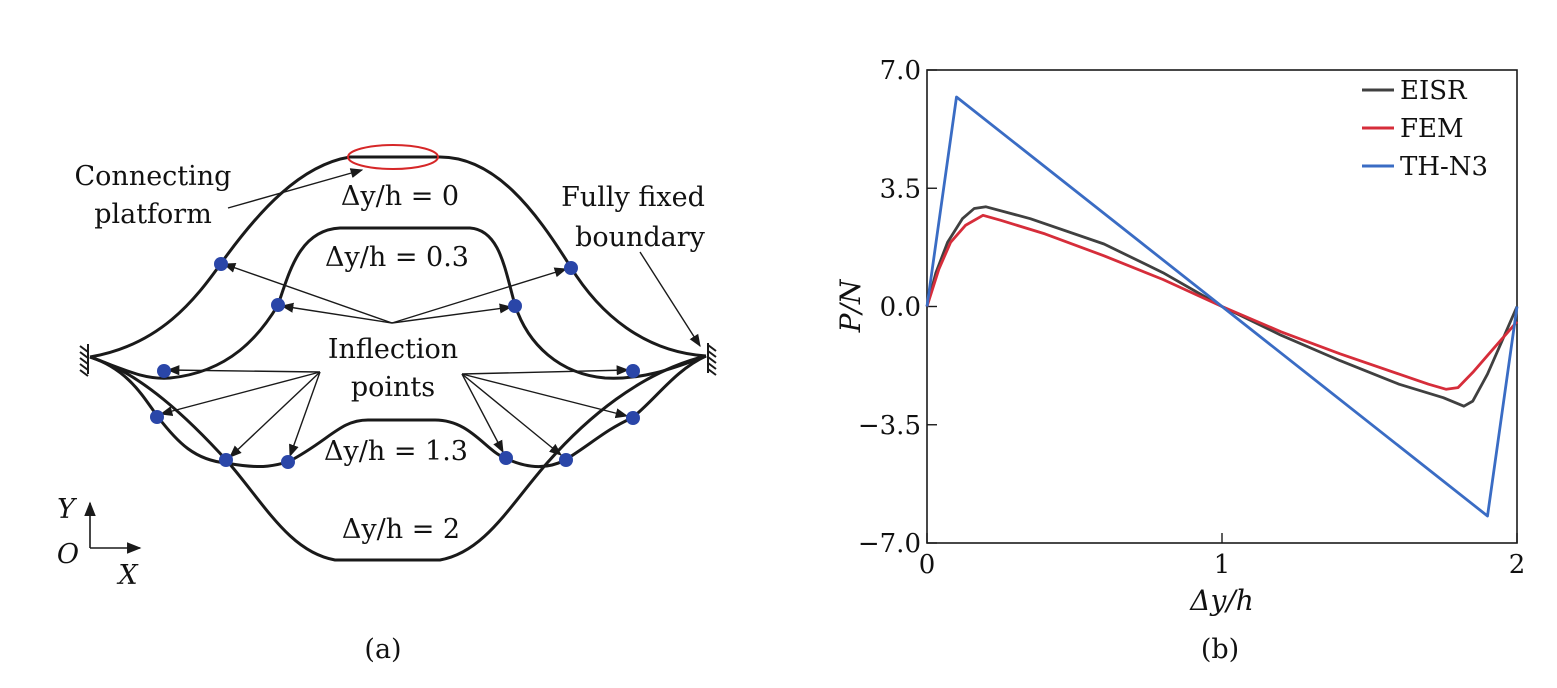 The image size is (1557, 688). What do you see at coordinates (382, 649) in the screenshot?
I see `panel-a-caption: (a)` at bounding box center [382, 649].